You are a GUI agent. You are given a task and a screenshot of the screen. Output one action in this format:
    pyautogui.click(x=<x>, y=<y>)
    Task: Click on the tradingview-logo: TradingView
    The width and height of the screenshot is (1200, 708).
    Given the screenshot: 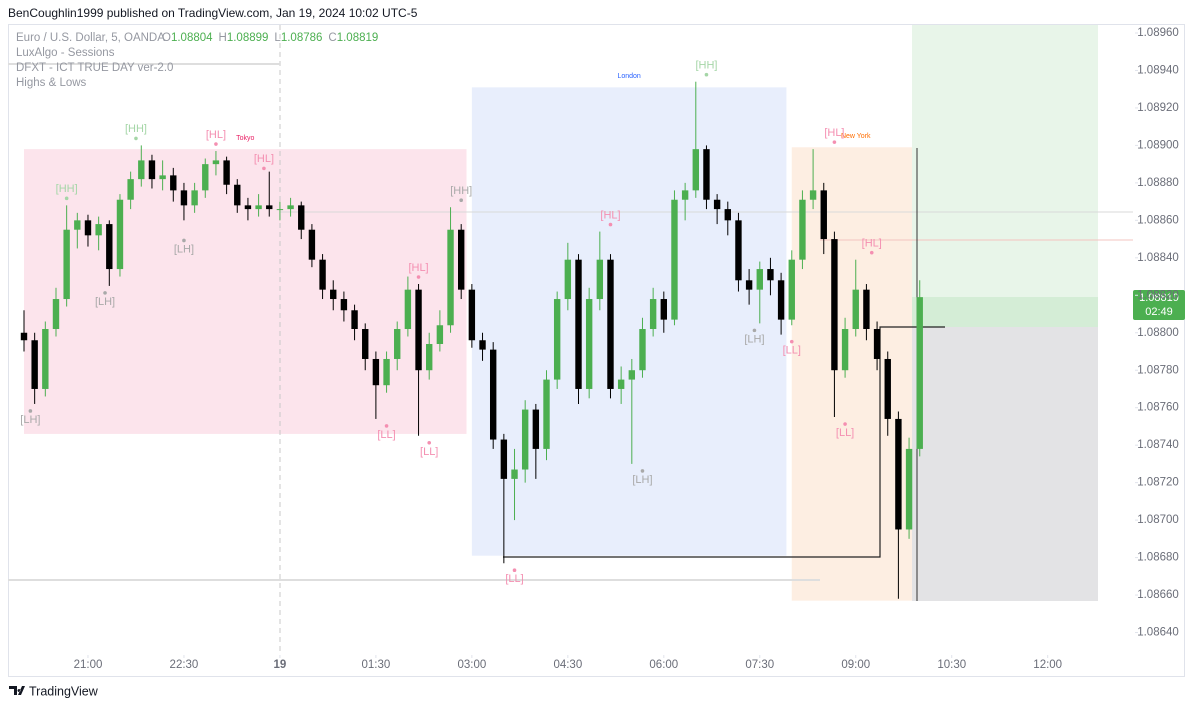 What is the action you would take?
    pyautogui.click(x=54, y=691)
    